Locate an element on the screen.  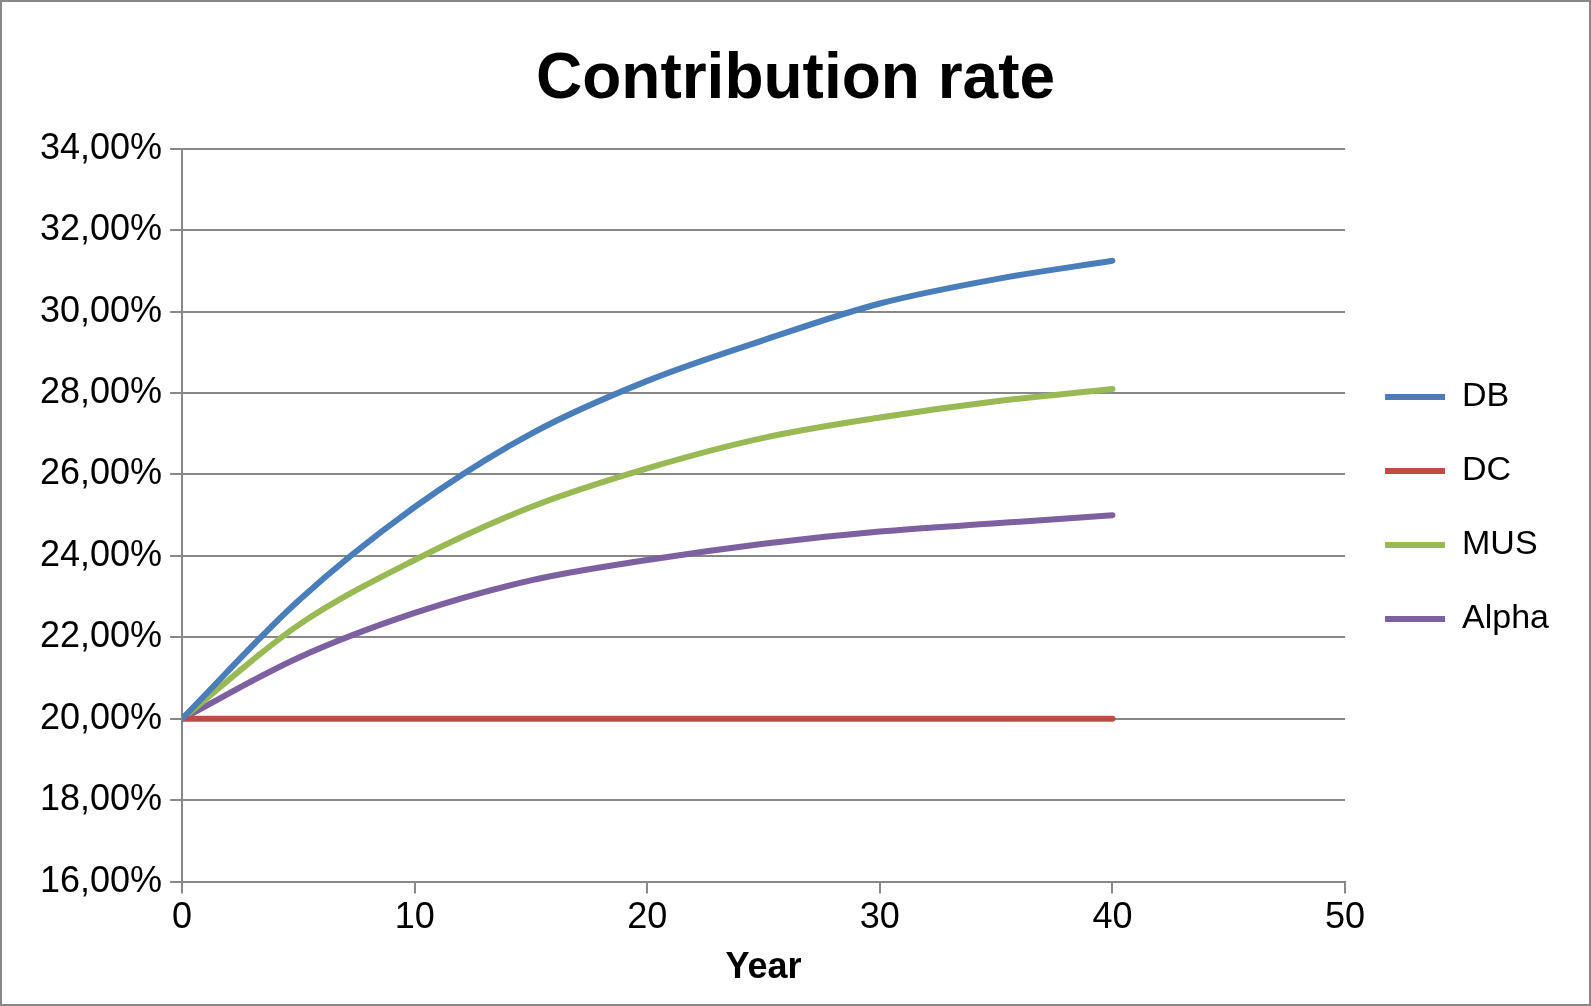
y-tick-label: 18,00% is located at coordinates (101, 798).